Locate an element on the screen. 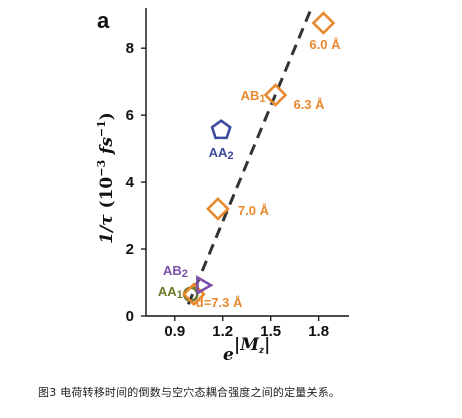 The image size is (462, 418). distance-label: 6.3 Å is located at coordinates (309, 104).